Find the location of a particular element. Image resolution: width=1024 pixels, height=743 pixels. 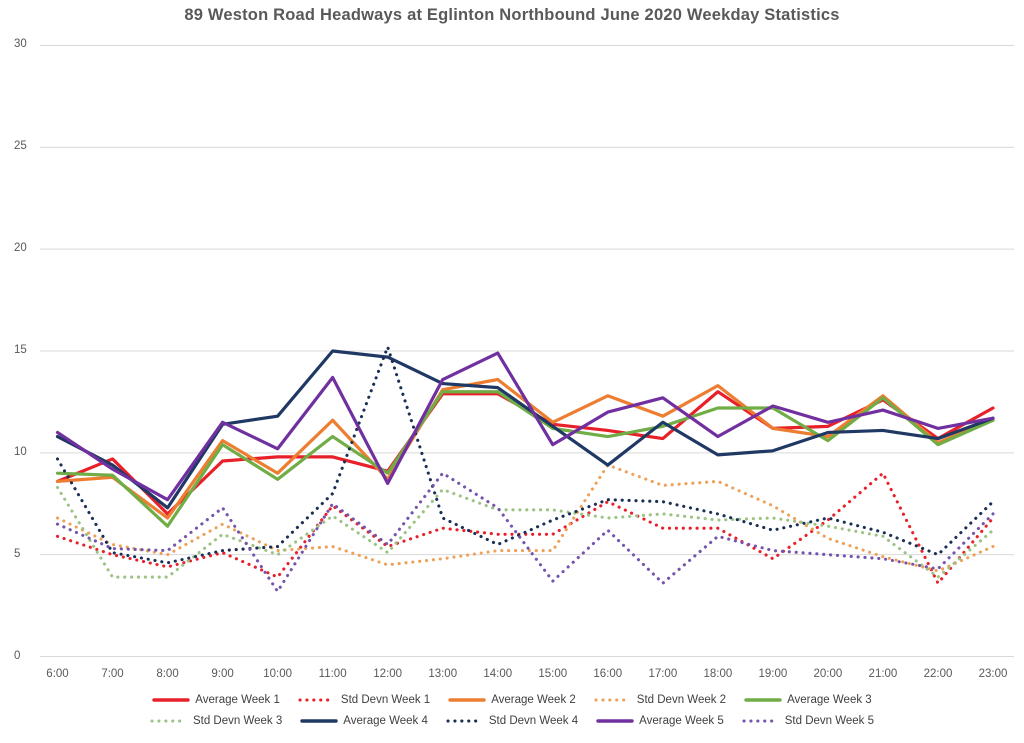

y-tick-label: 30 is located at coordinates (20, 44).